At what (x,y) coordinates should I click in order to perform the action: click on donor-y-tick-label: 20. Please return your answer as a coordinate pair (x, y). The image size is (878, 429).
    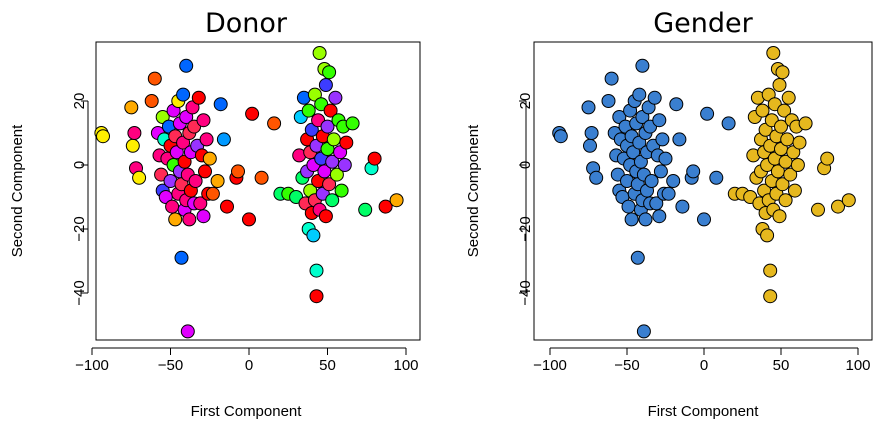
    Looking at the image, I should click on (79, 101).